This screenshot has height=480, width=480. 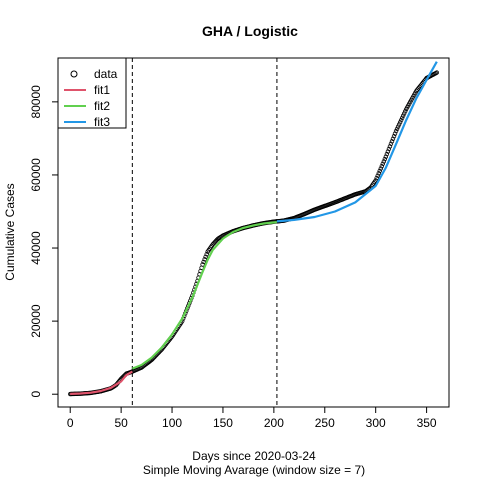 What do you see at coordinates (252, 418) in the screenshot?
I see `x-axis: 0 50 100 150 200 250 300 350` at bounding box center [252, 418].